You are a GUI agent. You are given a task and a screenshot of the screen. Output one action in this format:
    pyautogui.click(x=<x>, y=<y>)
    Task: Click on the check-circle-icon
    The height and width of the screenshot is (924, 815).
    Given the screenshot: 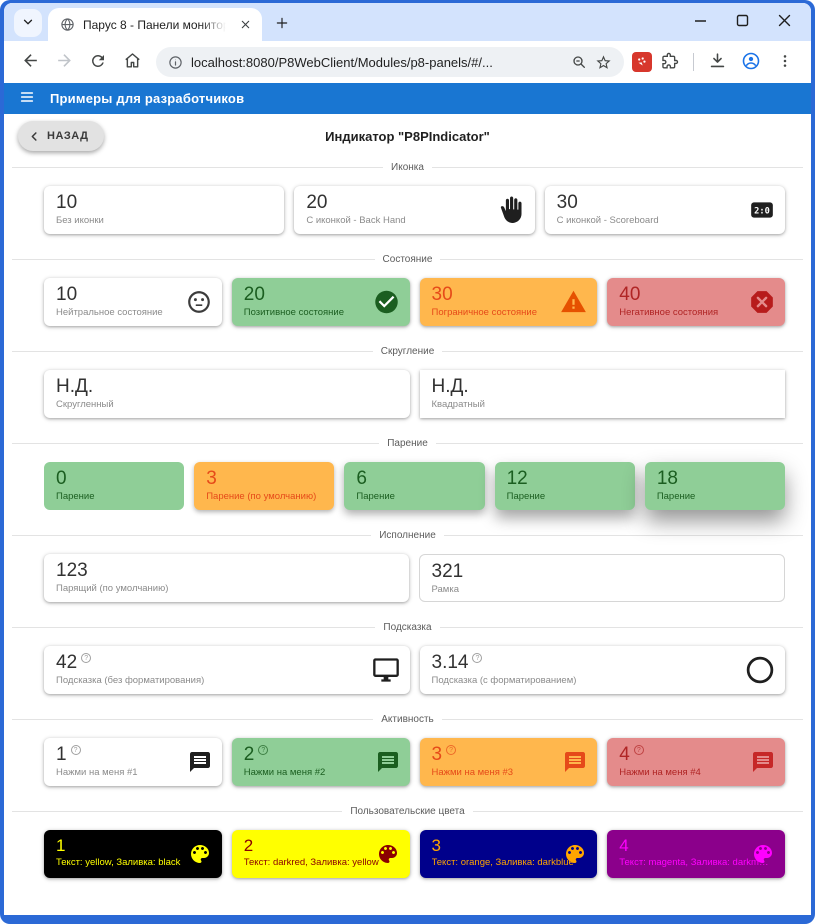 What is the action you would take?
    pyautogui.click(x=386, y=302)
    